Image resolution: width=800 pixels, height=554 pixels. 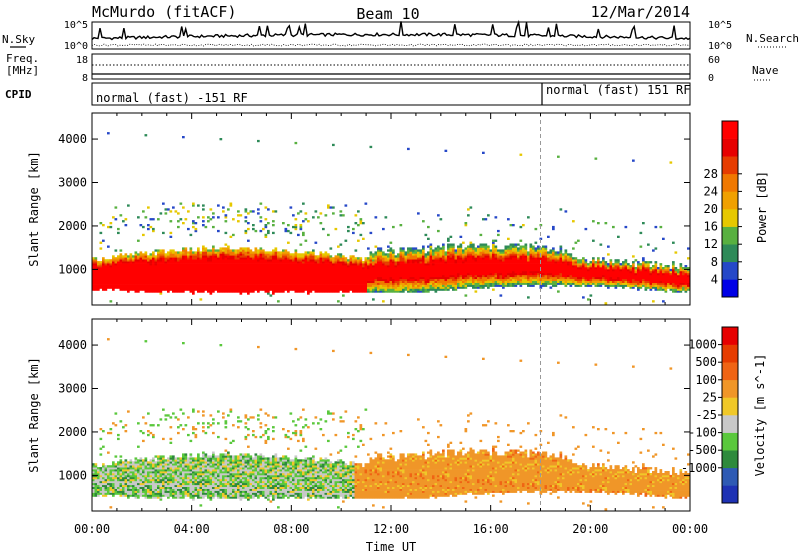 What do you see at coordinates (72, 183) in the screenshot?
I see `y-tick-label: 3000` at bounding box center [72, 183].